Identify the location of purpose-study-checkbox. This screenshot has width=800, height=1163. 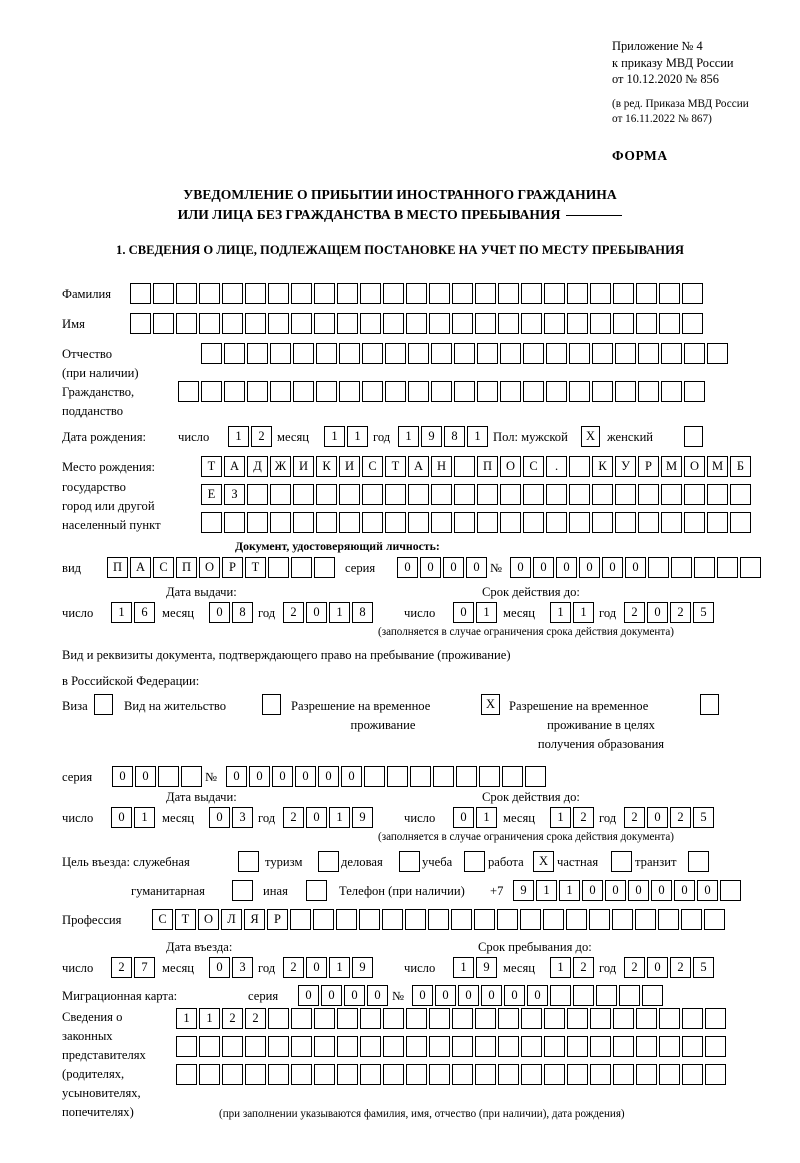
(475, 861).